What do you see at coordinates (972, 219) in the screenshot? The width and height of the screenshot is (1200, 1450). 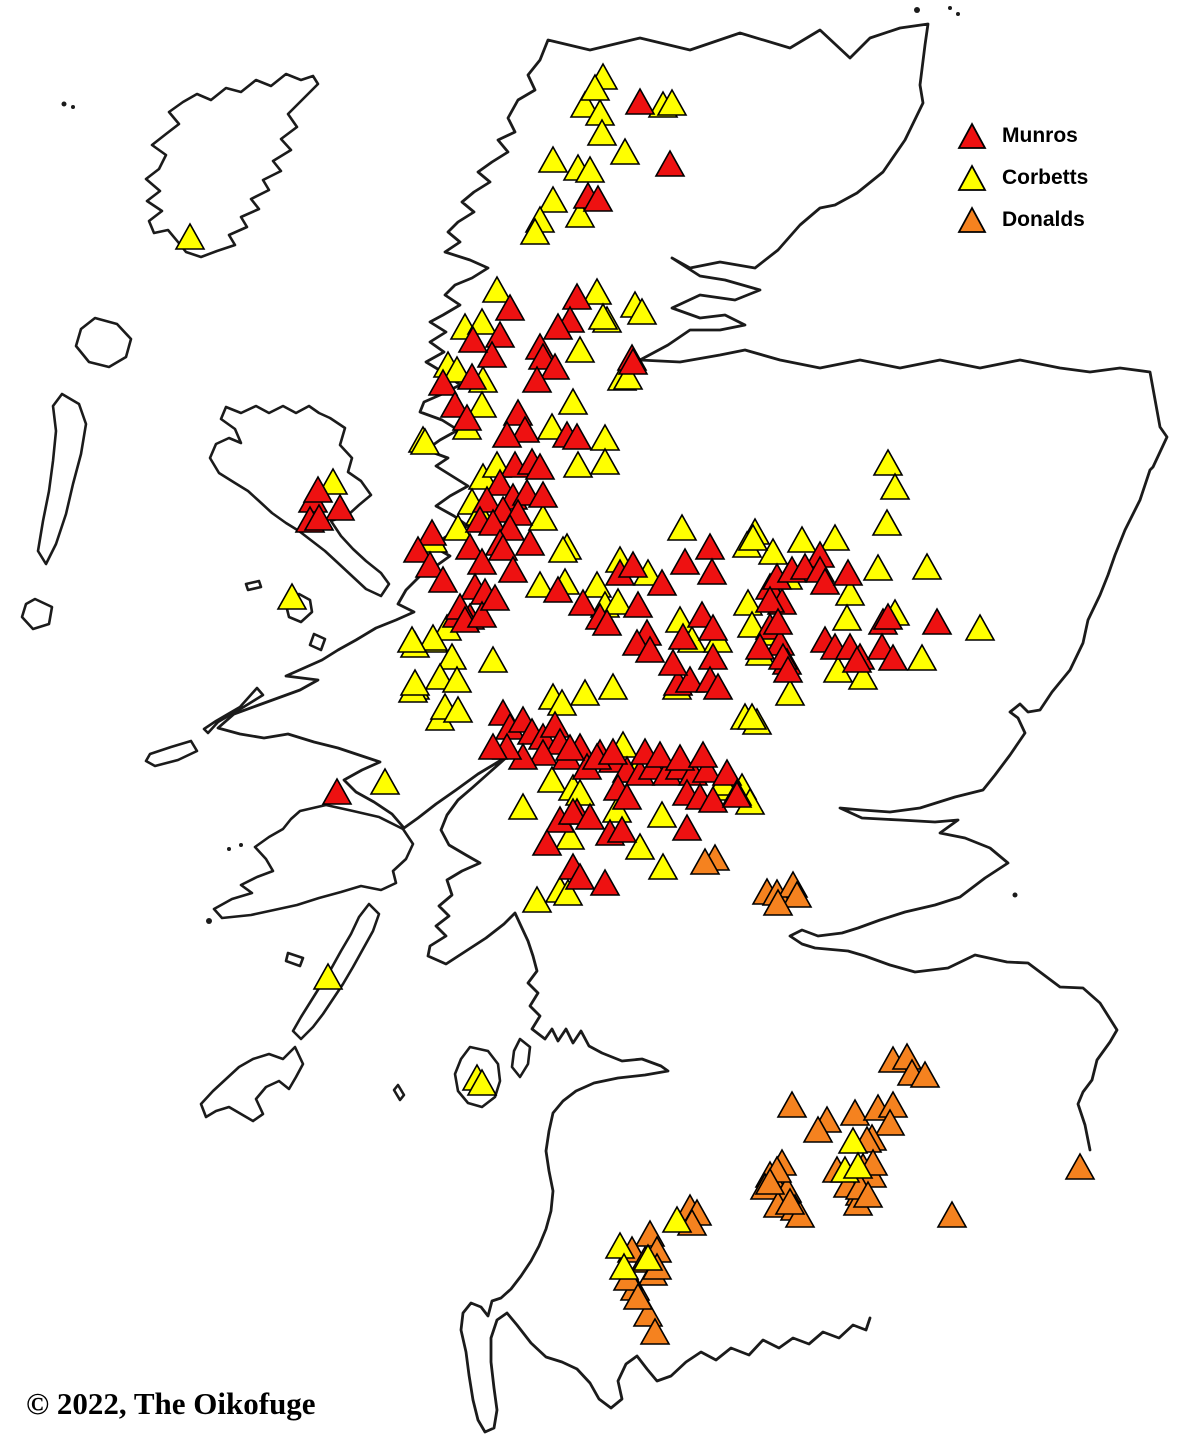 I see `donalds-legend-triangle-icon` at bounding box center [972, 219].